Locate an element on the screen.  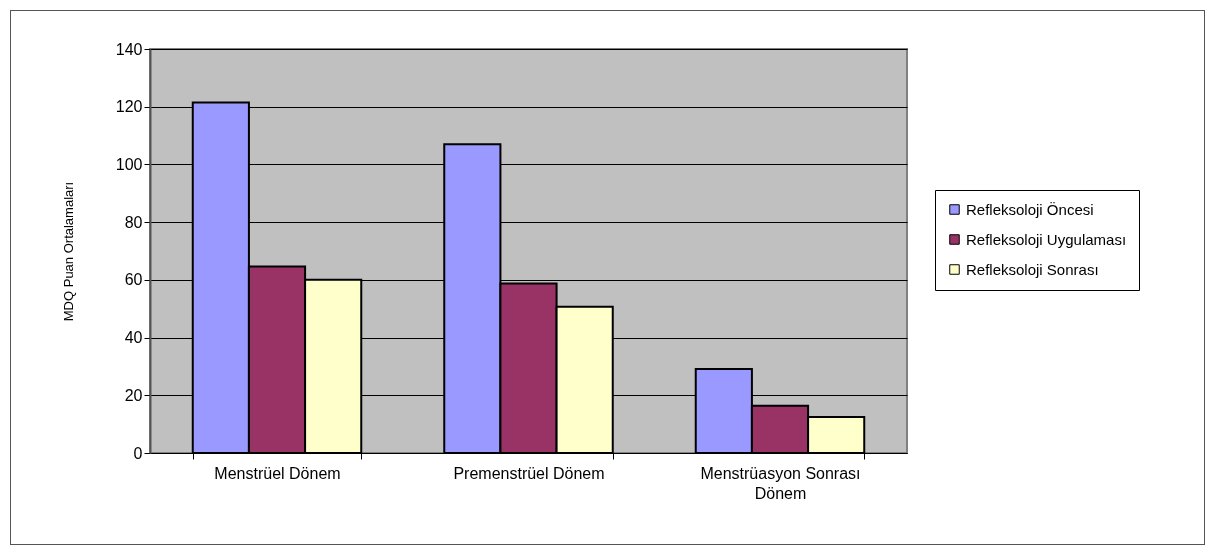
x-tick-label: Premenstrüel Dönem is located at coordinates (529, 473).